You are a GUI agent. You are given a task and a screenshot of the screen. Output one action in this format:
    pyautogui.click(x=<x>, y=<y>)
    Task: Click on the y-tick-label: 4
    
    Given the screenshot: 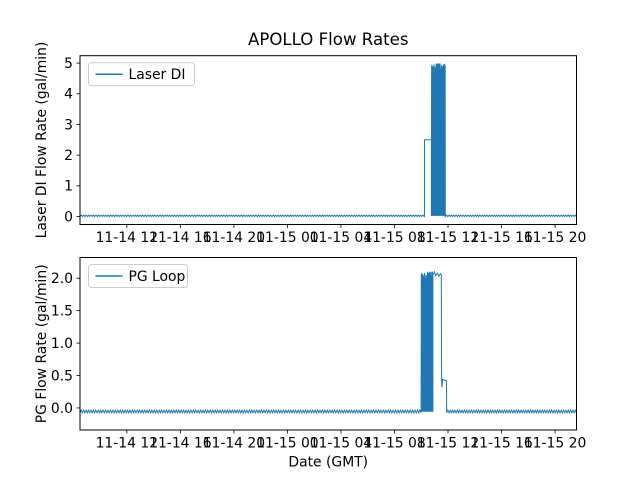 What is the action you would take?
    pyautogui.click(x=68, y=95)
    